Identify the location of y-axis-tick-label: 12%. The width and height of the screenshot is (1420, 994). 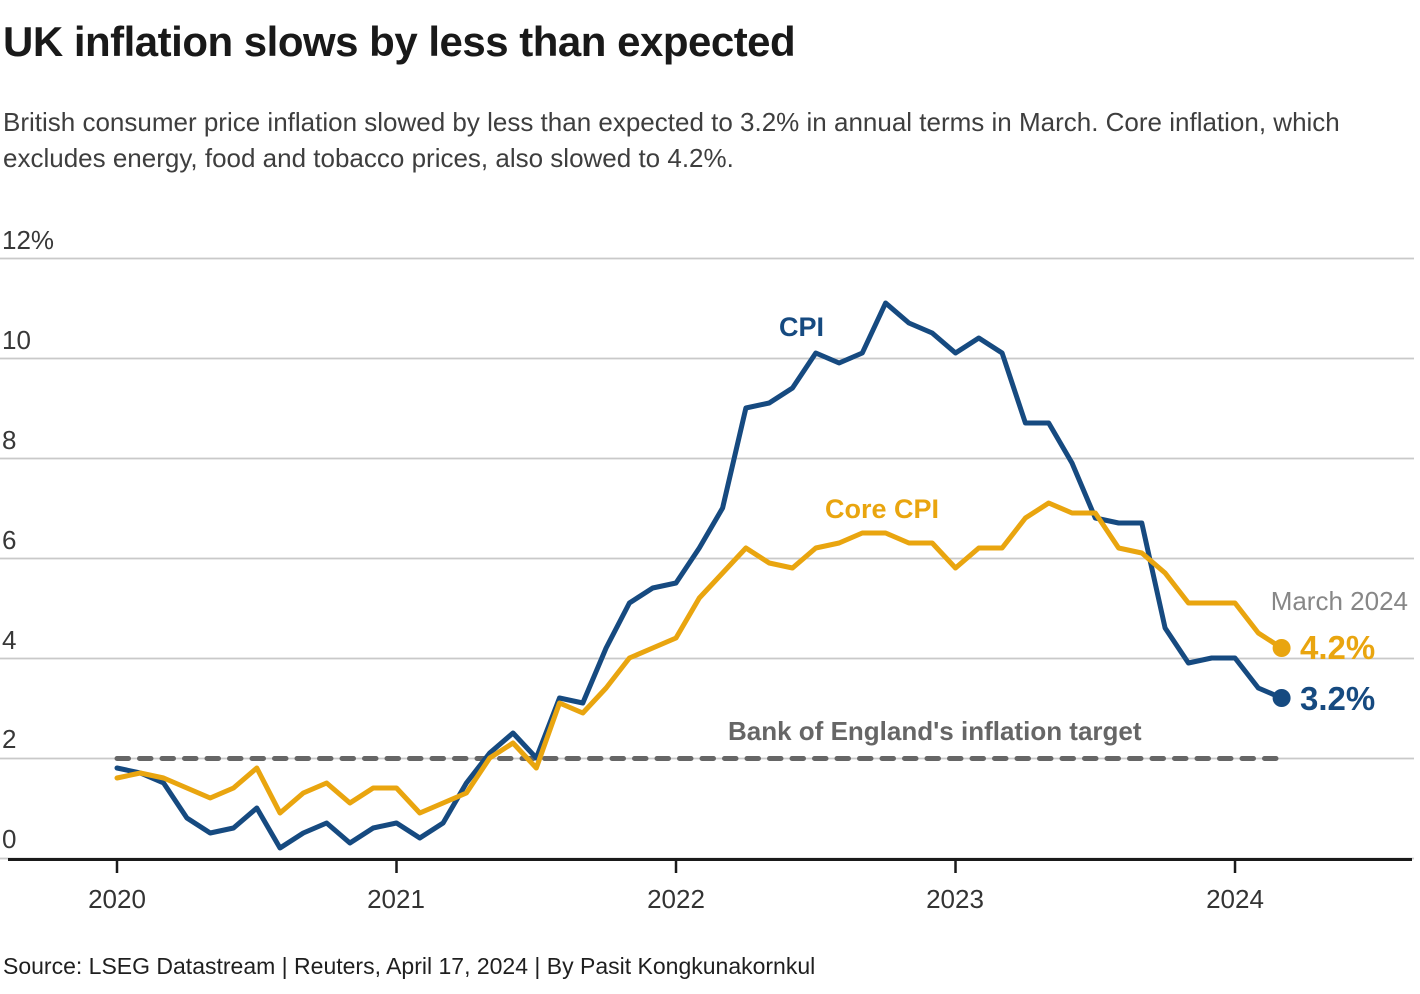
(28, 240).